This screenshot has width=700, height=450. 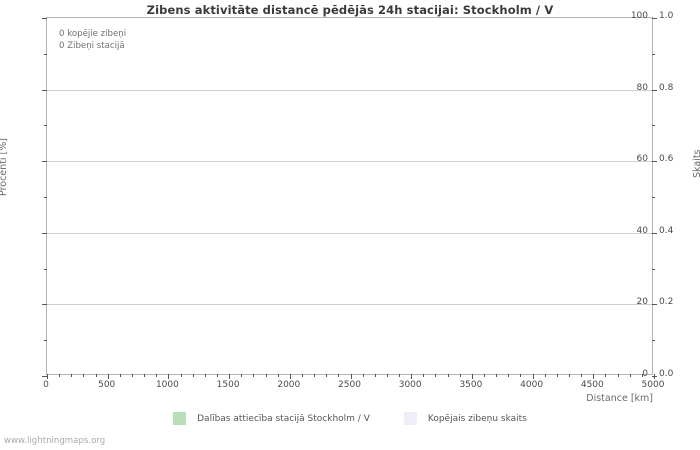 I want to click on x-axis-tick-label: 4000, so click(x=532, y=385).